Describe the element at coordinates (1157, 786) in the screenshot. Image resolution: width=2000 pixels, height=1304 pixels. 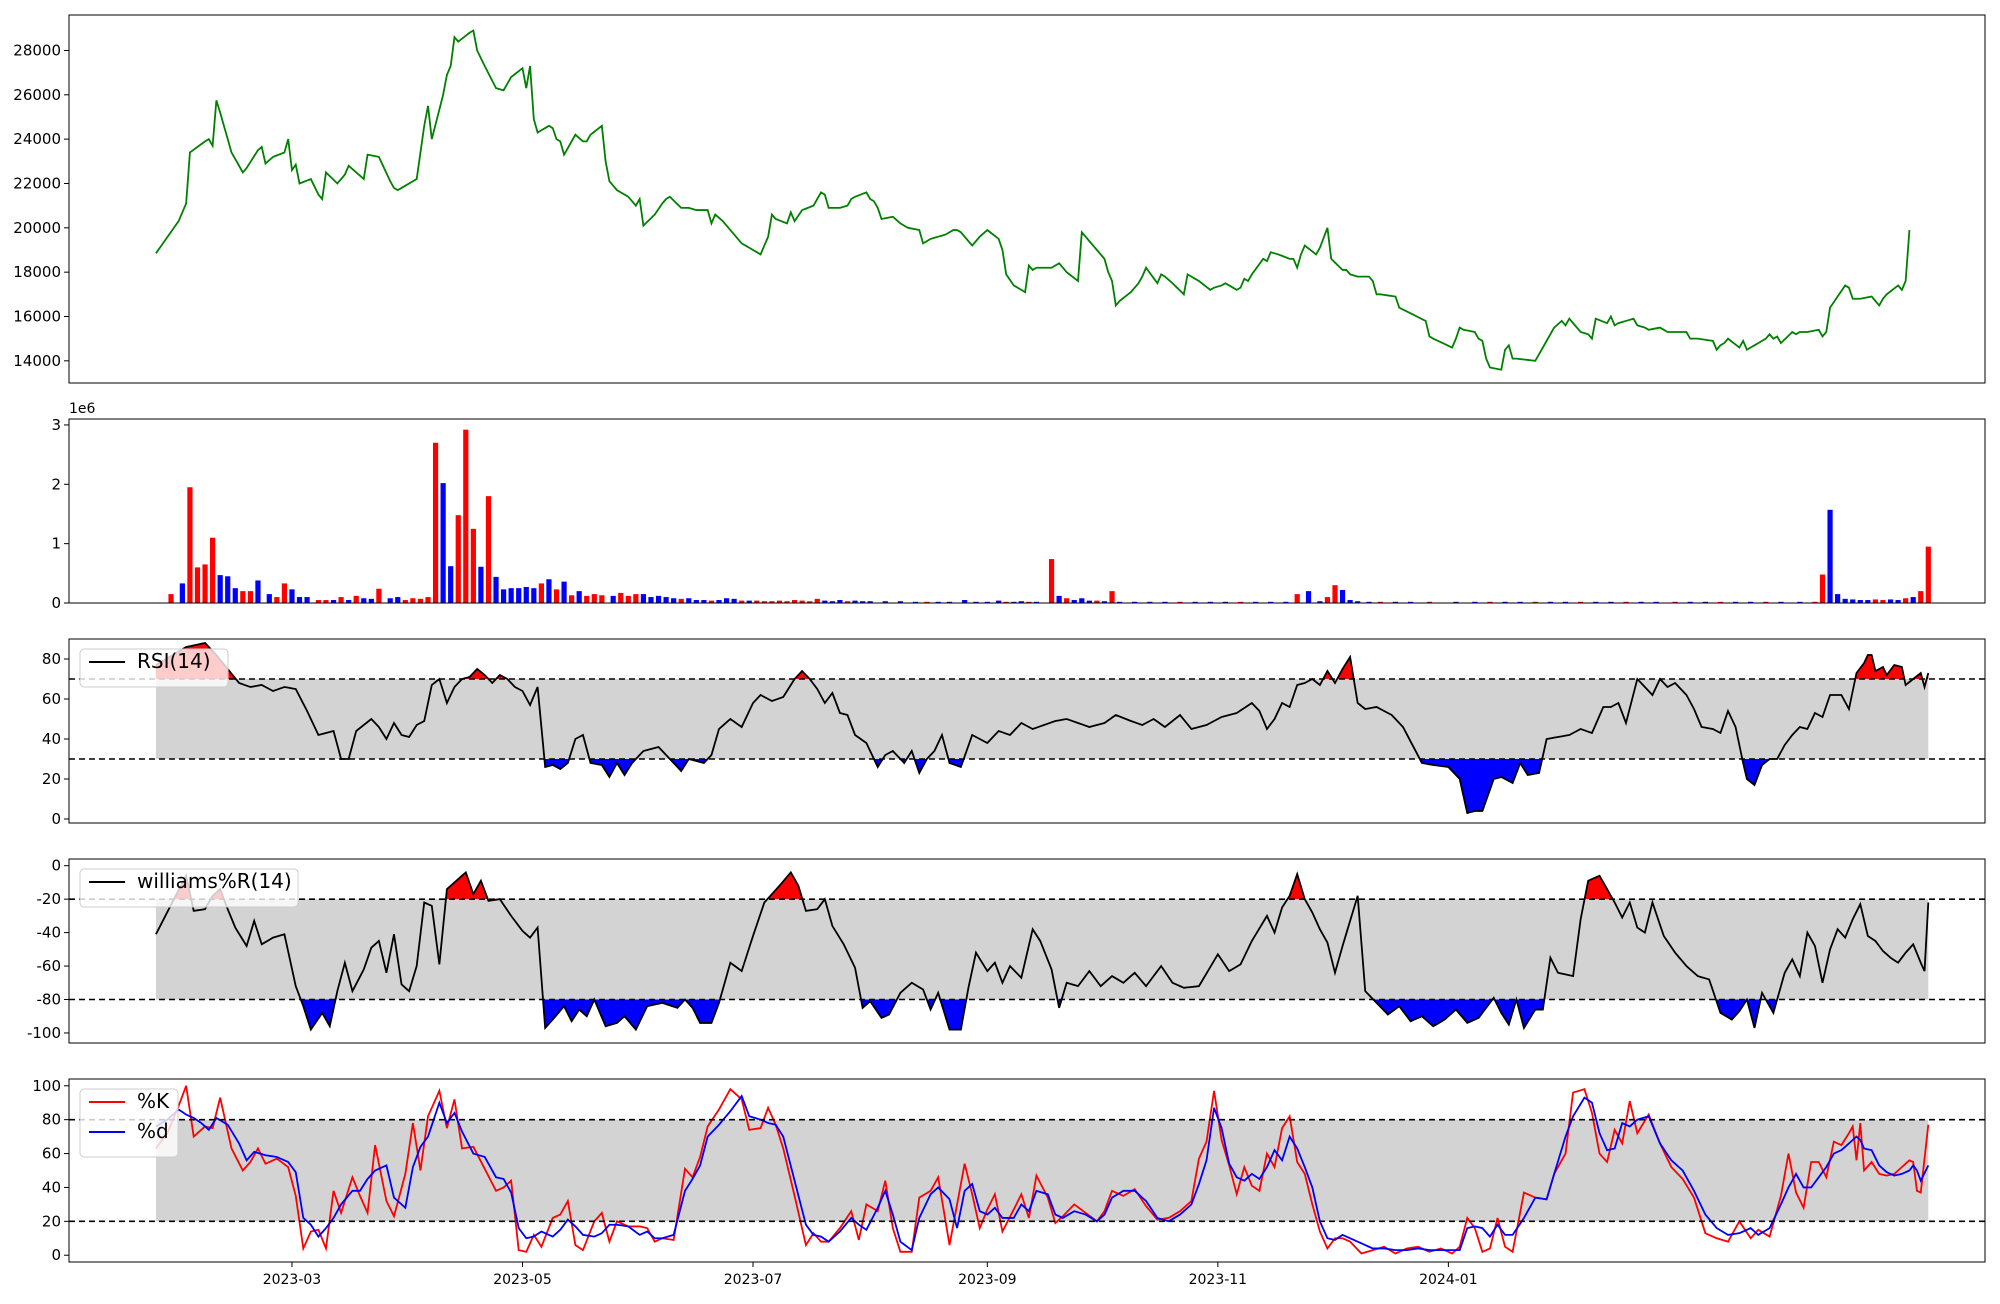
I see `rsi-oversold-fill` at that location.